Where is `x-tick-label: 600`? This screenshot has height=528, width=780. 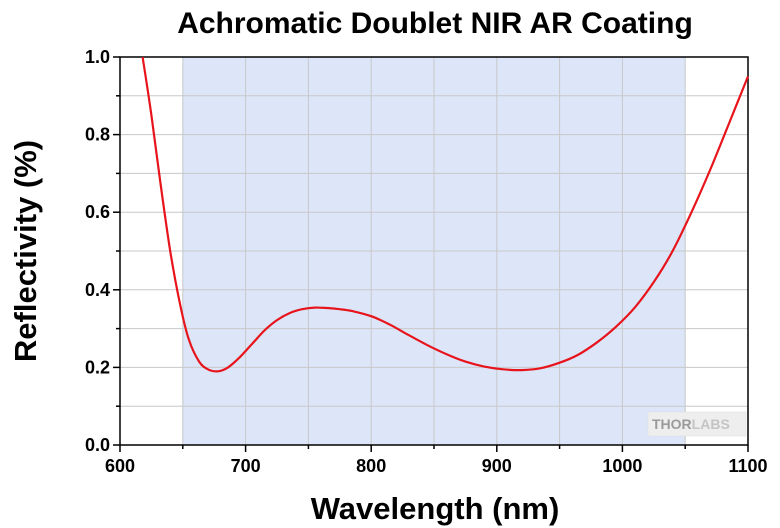 x-tick-label: 600 is located at coordinates (120, 466).